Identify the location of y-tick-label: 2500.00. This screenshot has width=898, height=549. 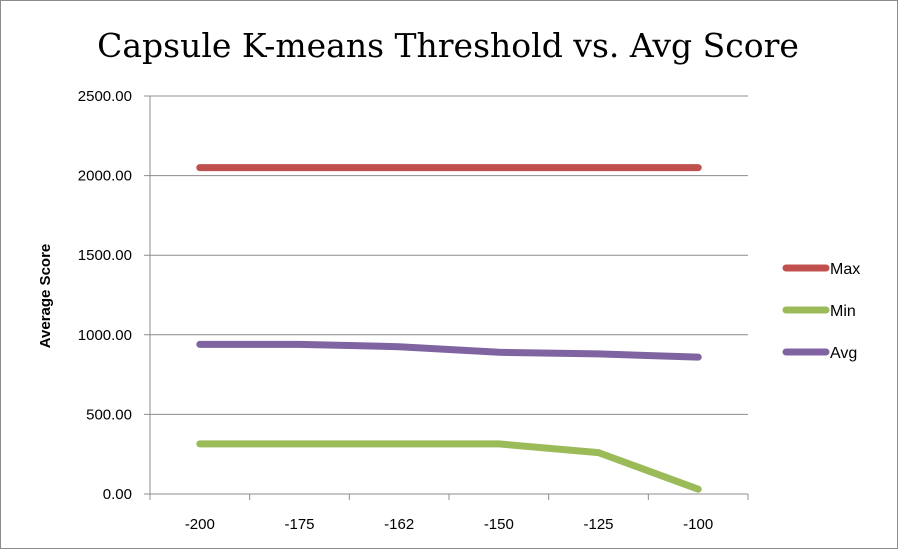
(105, 96).